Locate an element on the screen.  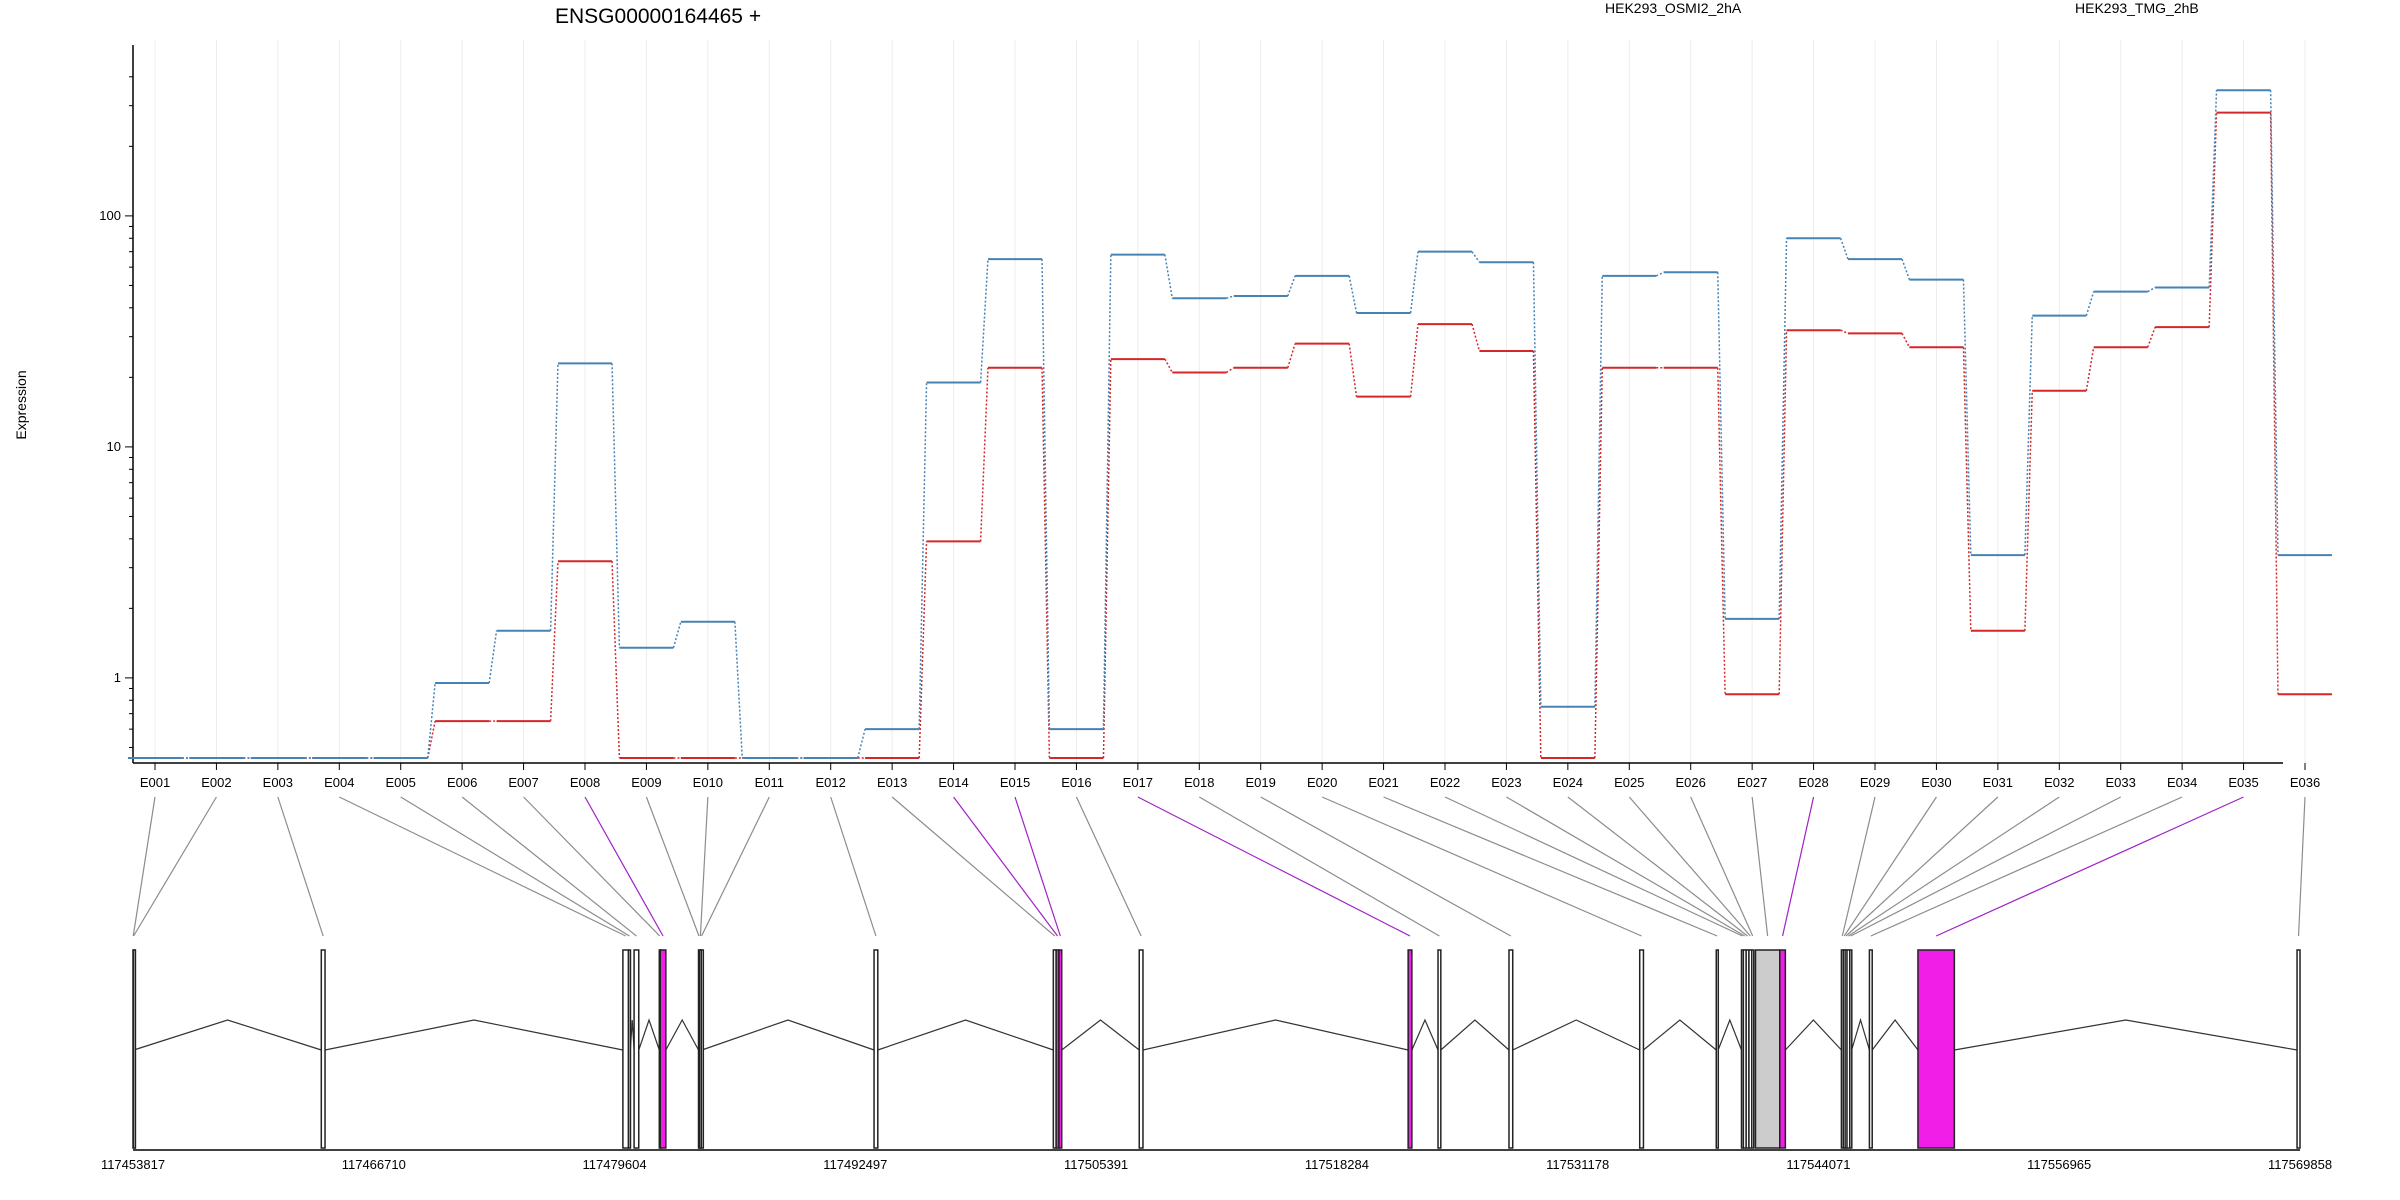
x-tick-label: E019 is located at coordinates (1261, 782).